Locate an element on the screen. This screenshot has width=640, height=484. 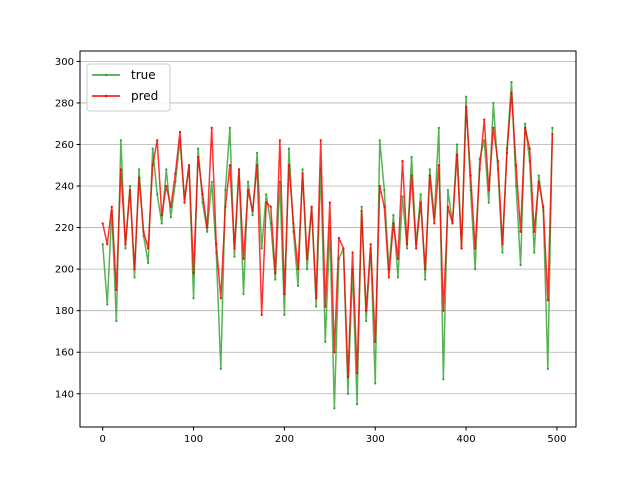
legend-marker-pred is located at coordinates (106, 96).